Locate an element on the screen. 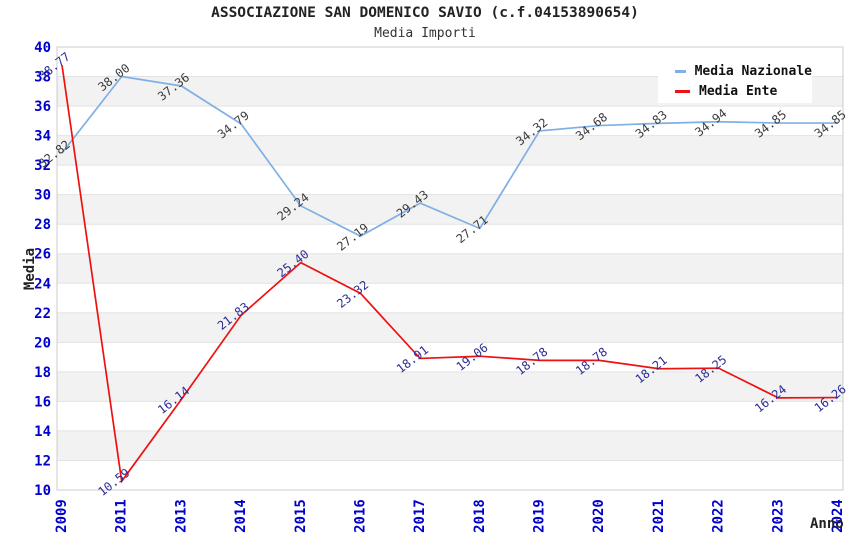 Image resolution: width=850 pixels, height=550 pixels. y-tick-label: 40 is located at coordinates (42, 48).